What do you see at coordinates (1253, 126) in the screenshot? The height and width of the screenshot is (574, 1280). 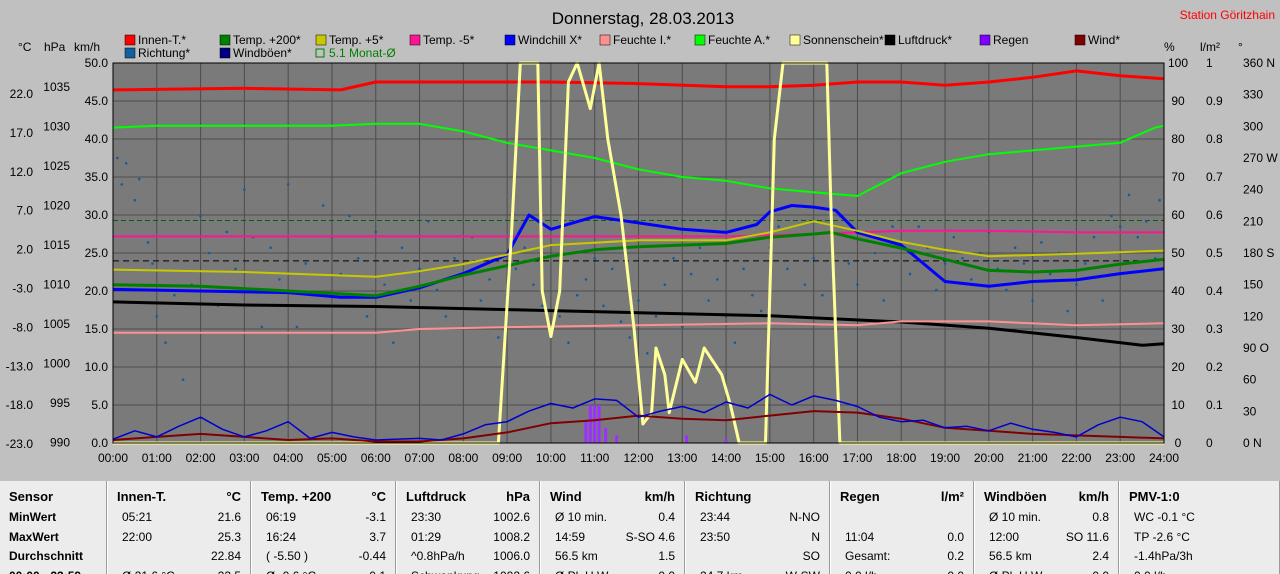 I see `degree-tick-label: 300` at bounding box center [1253, 126].